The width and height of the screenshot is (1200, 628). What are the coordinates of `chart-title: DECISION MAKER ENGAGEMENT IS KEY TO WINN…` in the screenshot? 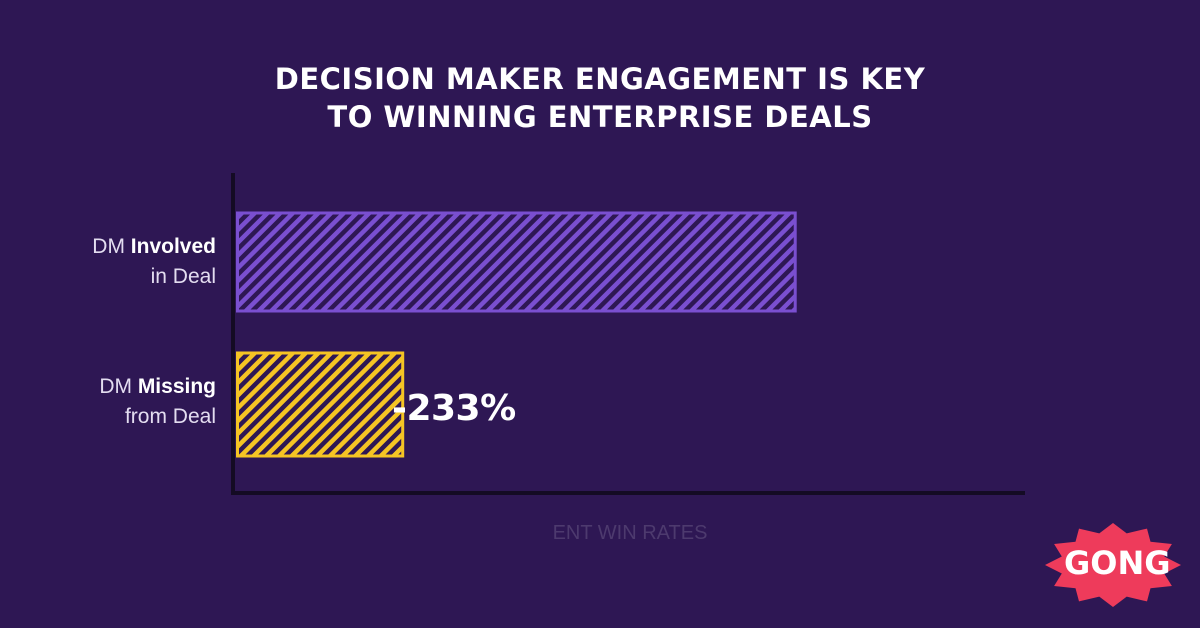 It's located at (600, 98).